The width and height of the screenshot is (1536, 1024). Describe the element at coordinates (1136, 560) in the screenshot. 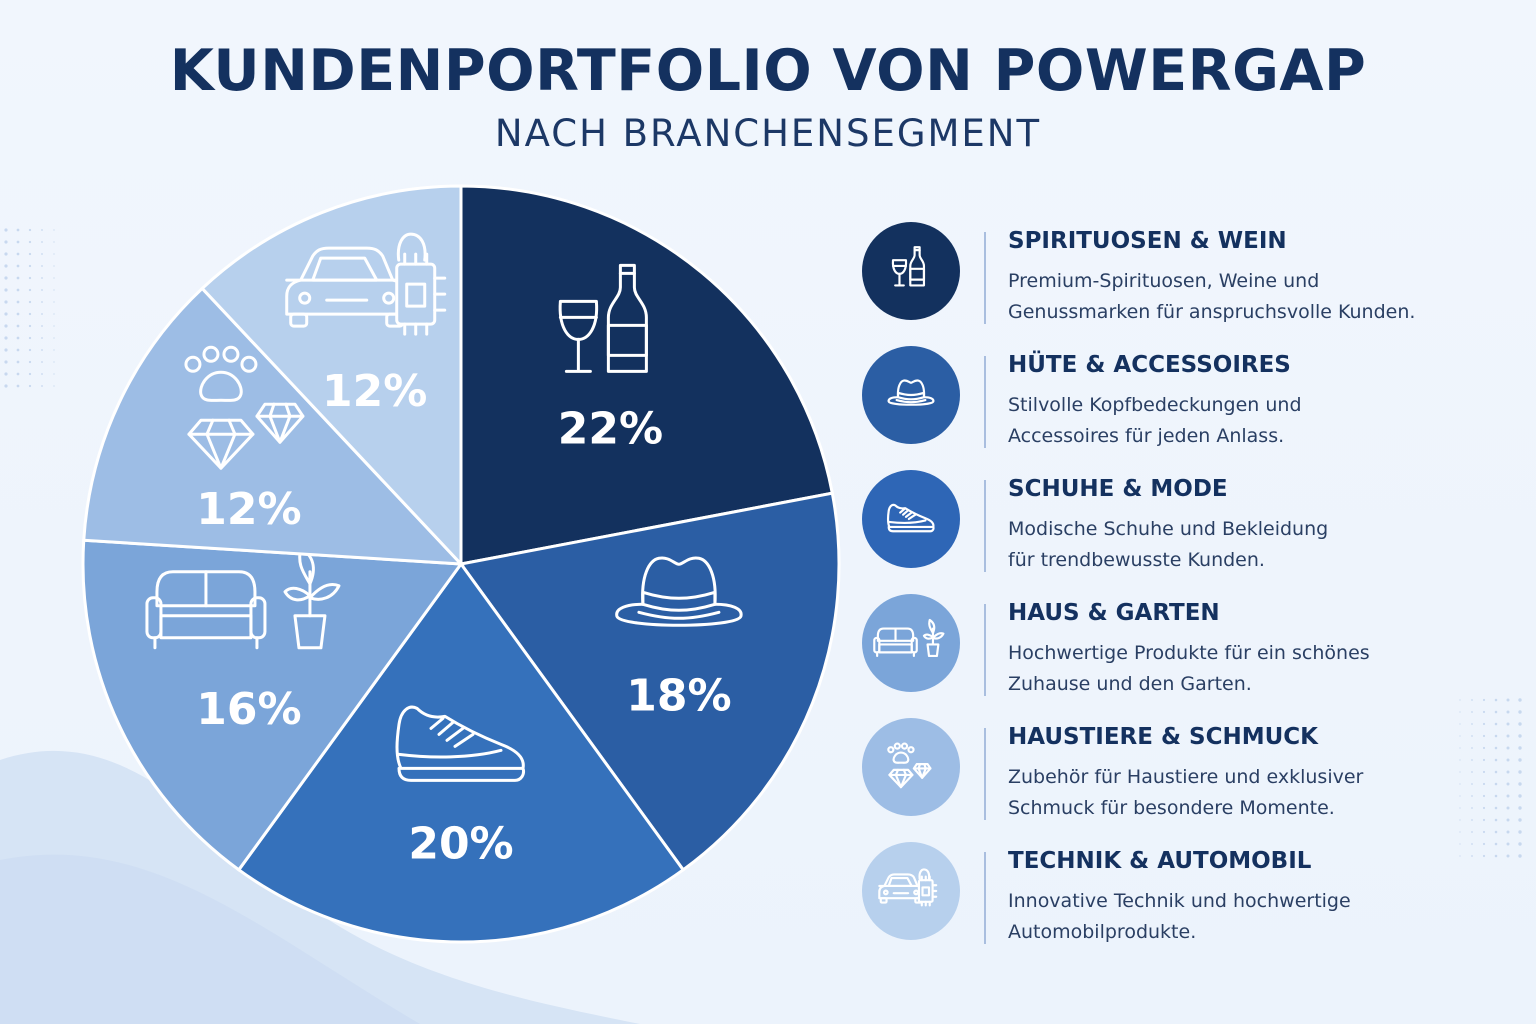

I see `legend-description-line: für trendbewusste Kunden.` at that location.